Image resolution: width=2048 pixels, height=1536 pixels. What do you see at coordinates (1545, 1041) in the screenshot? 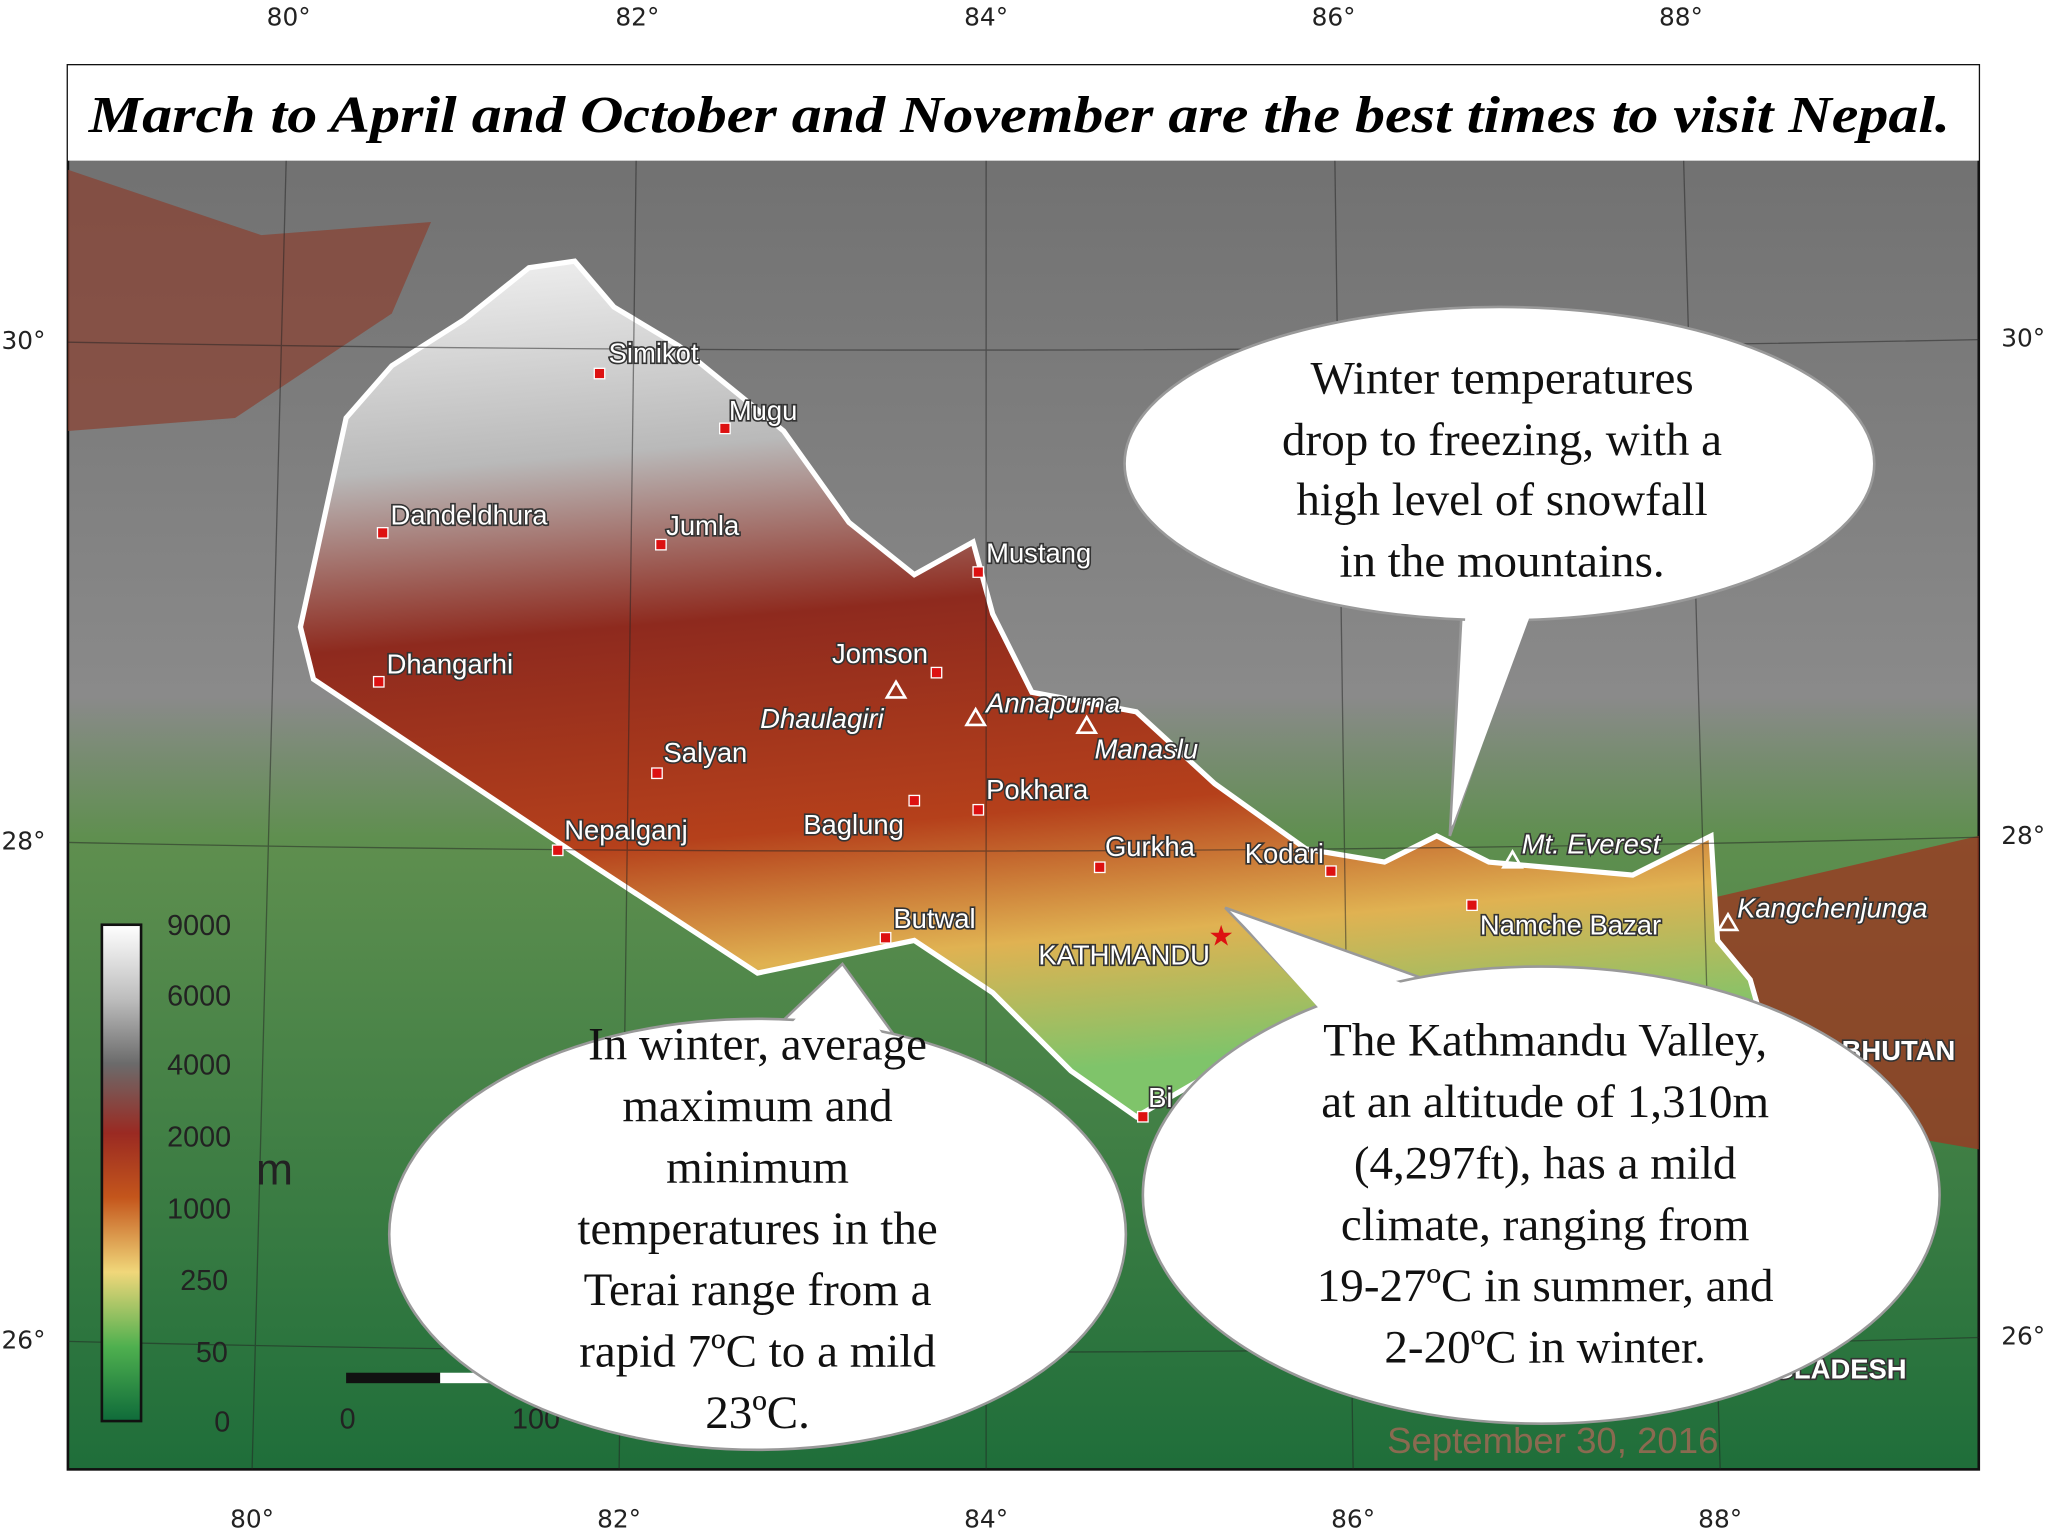
I see `callout-line: The Kathmandu Valley,` at bounding box center [1545, 1041].